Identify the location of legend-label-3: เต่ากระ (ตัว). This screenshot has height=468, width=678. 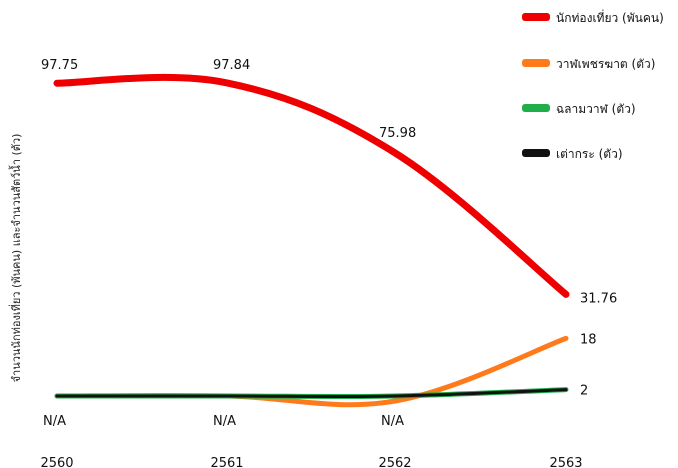
(589, 154).